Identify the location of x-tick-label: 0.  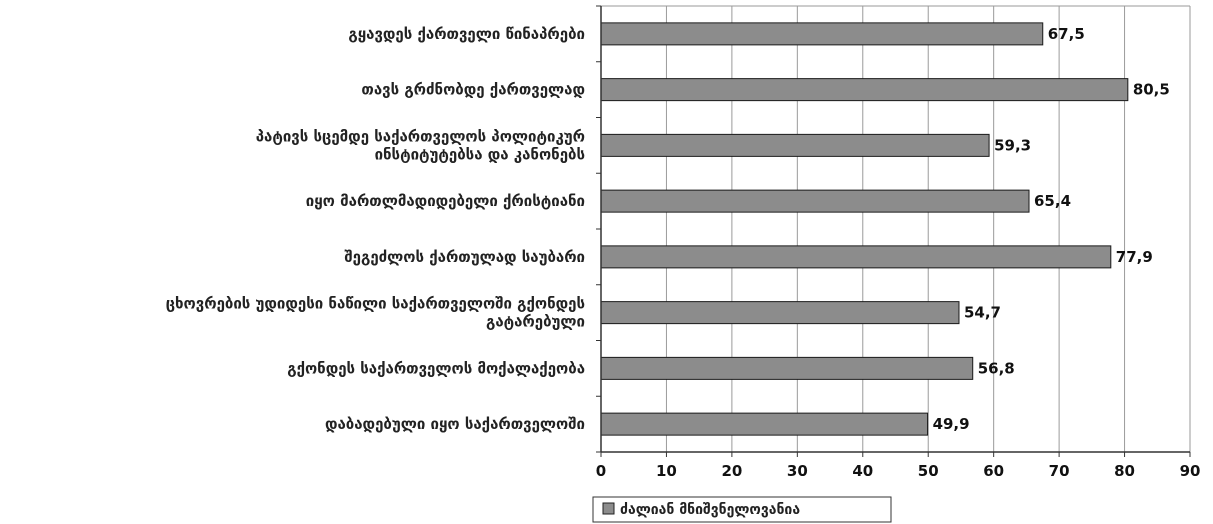
(601, 471).